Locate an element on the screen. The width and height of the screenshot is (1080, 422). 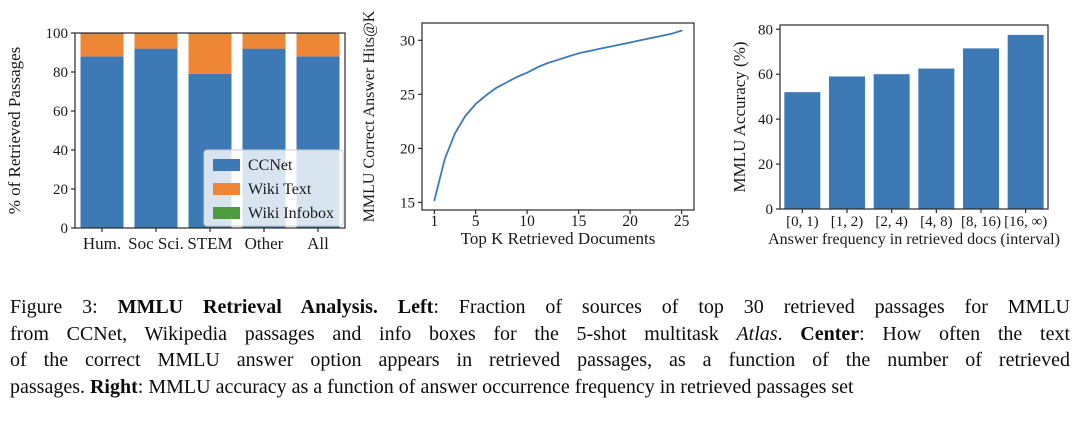
x-tick-label: All is located at coordinates (318, 243).